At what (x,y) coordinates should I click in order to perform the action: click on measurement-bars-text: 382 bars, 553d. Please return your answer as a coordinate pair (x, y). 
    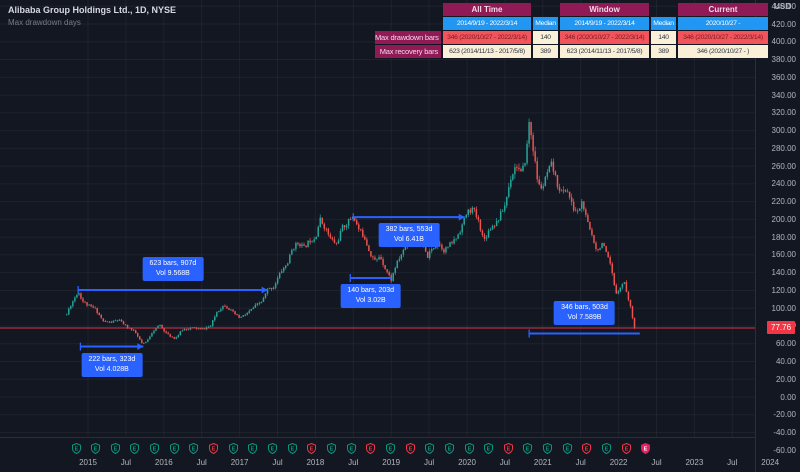
    Looking at the image, I should click on (409, 230).